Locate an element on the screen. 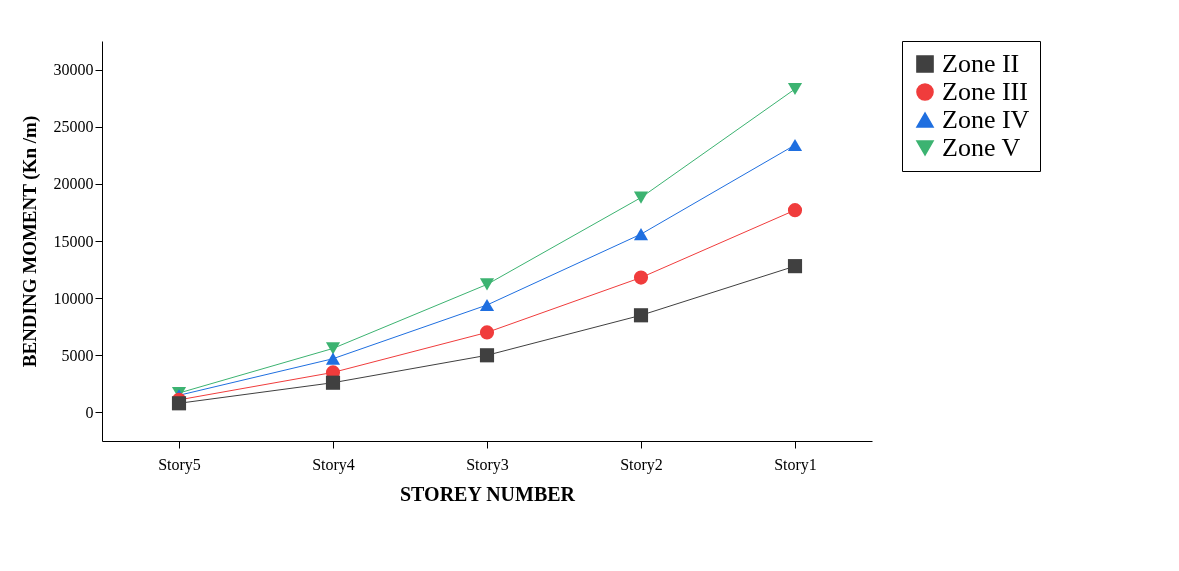  x-tick-label: Story3 is located at coordinates (487, 464).